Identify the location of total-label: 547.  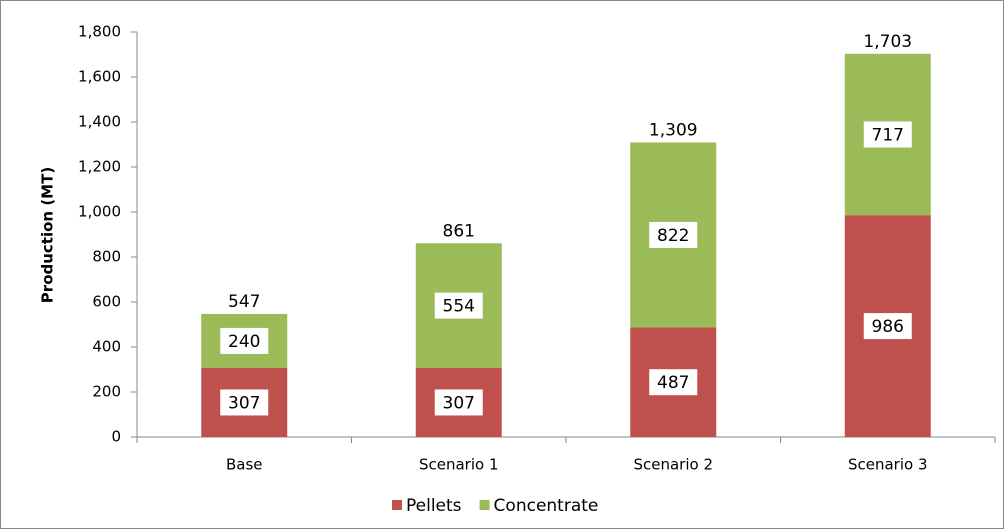
(244, 302).